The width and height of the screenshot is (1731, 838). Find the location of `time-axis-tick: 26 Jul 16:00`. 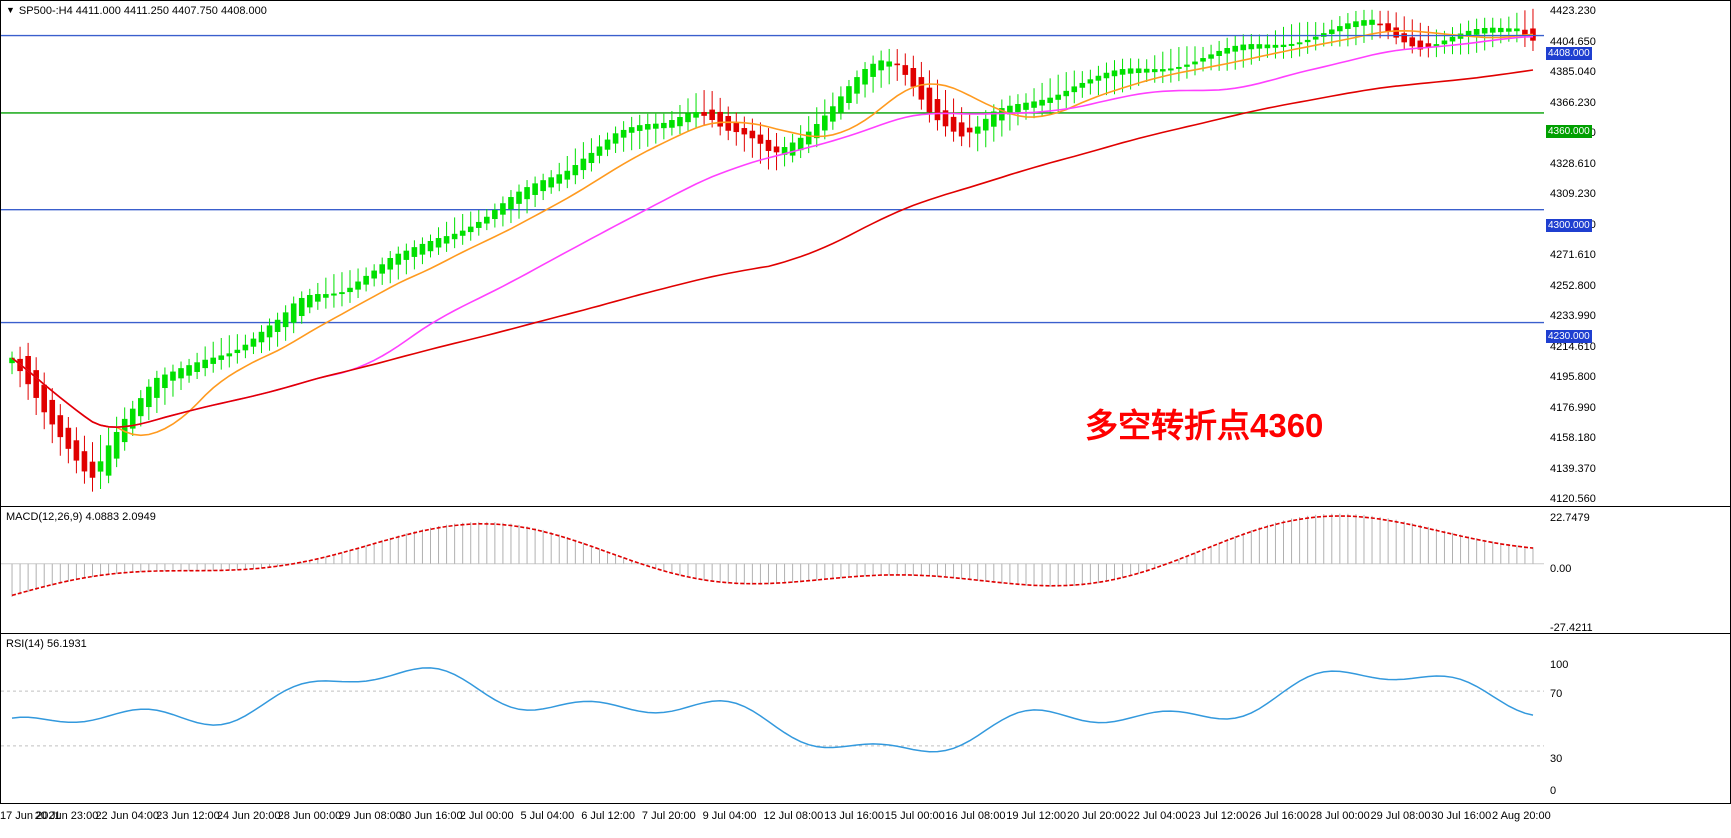

time-axis-tick: 26 Jul 16:00 is located at coordinates (1279, 816).